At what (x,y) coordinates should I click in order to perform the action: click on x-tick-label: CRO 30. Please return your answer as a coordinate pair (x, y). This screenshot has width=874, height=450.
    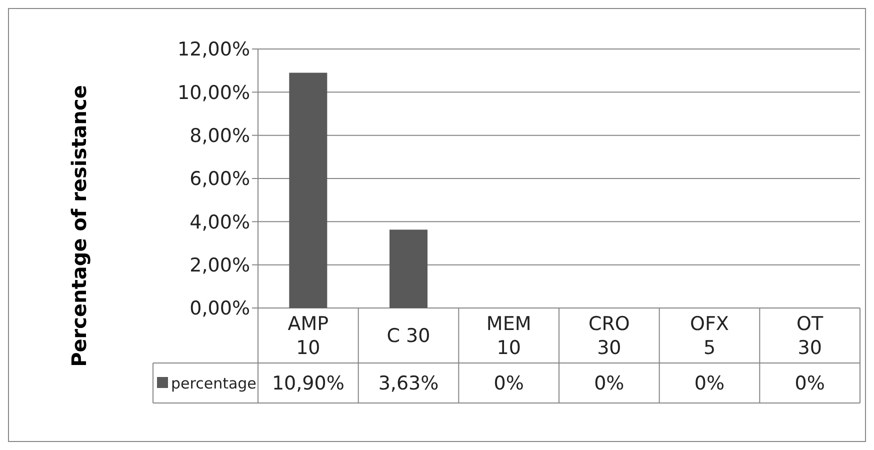
    Looking at the image, I should click on (609, 336).